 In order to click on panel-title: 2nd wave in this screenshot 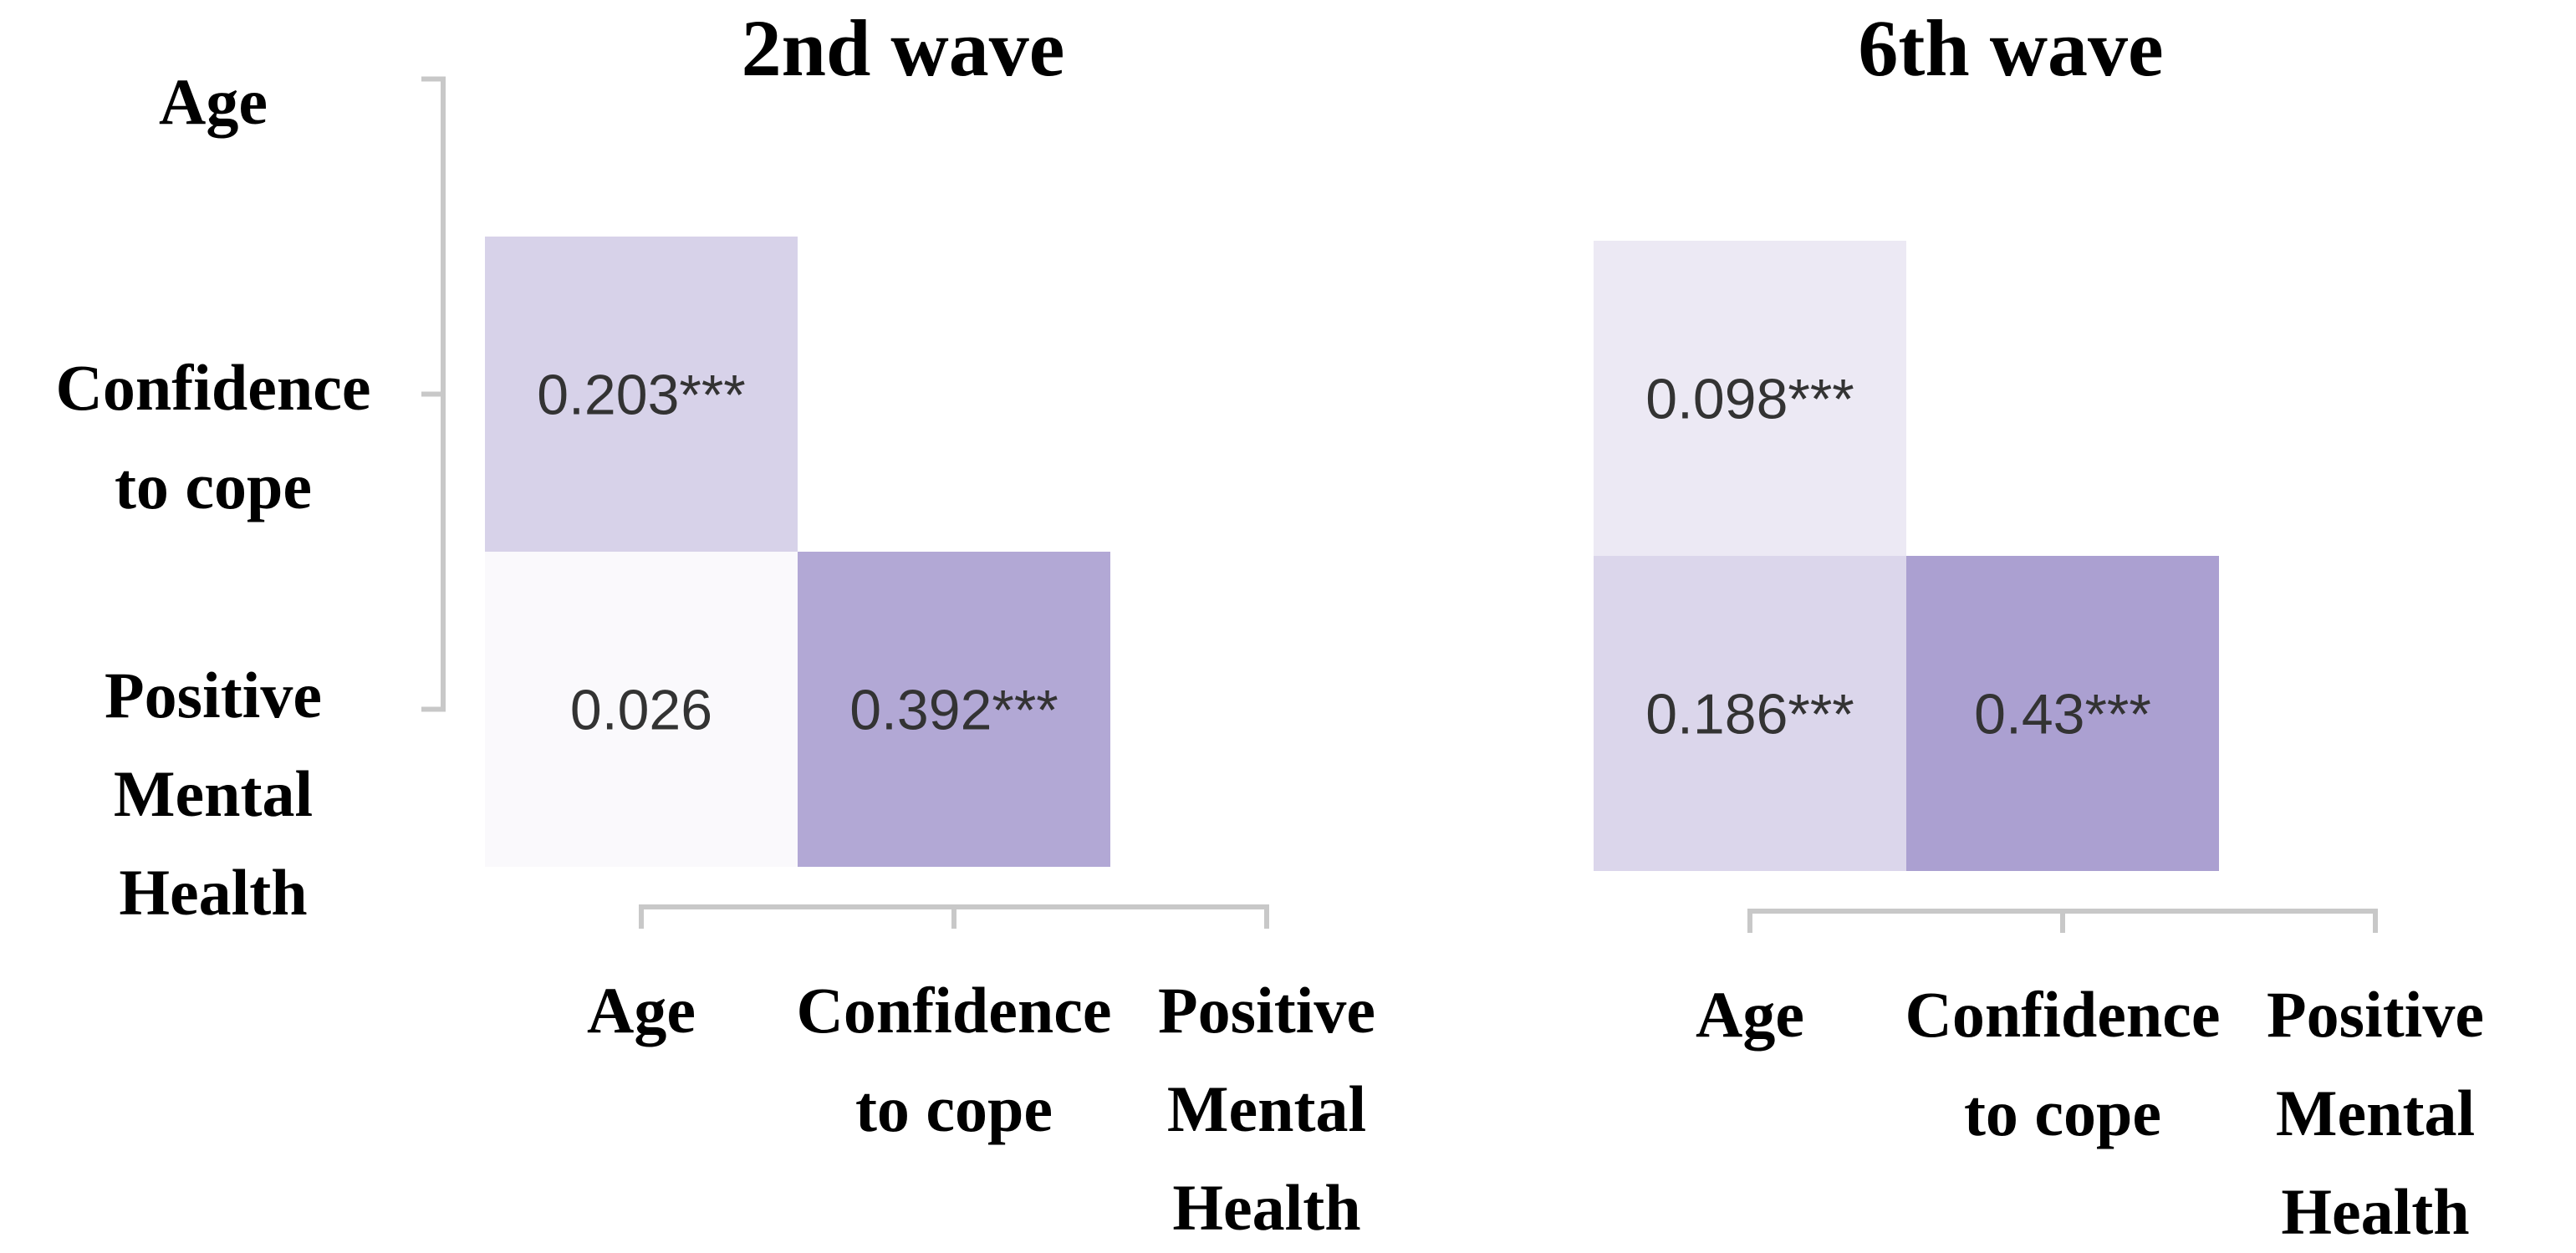, I will do `click(904, 48)`.